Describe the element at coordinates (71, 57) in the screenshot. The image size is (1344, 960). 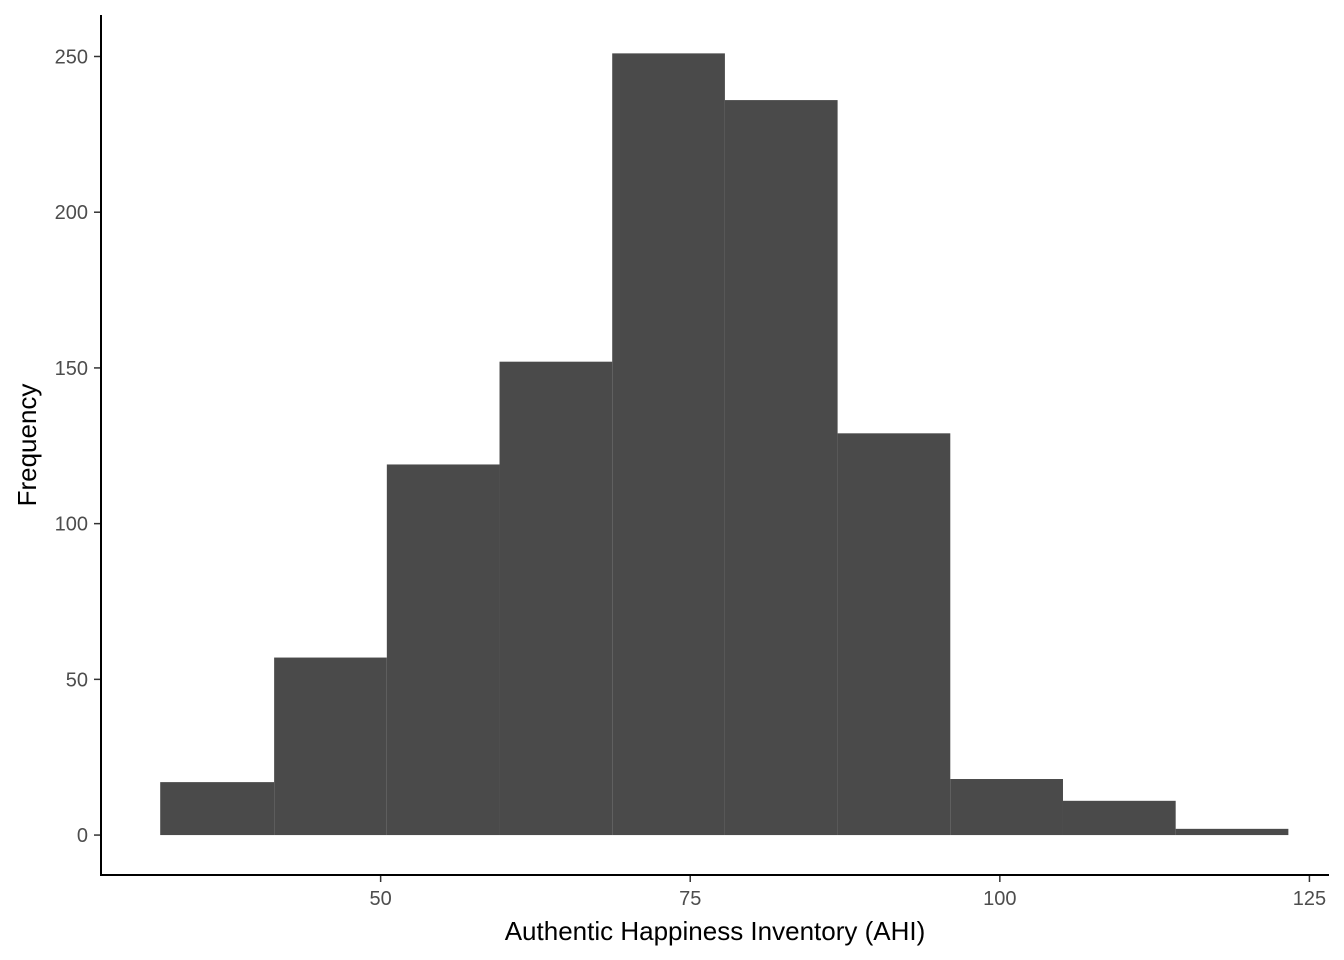
I see `y-tick-label: 250` at that location.